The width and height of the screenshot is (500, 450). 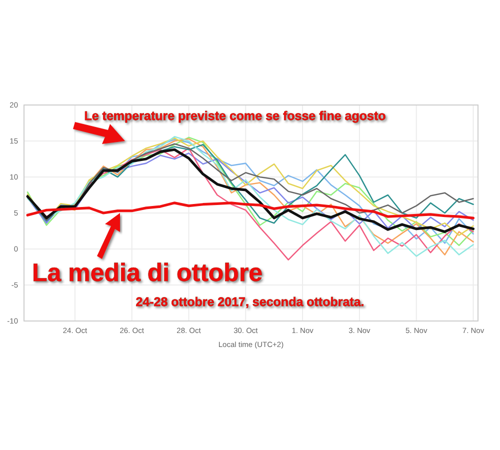 I want to click on annotation: Le temperature previste come se fosse fine agosto, so click(x=235, y=116).